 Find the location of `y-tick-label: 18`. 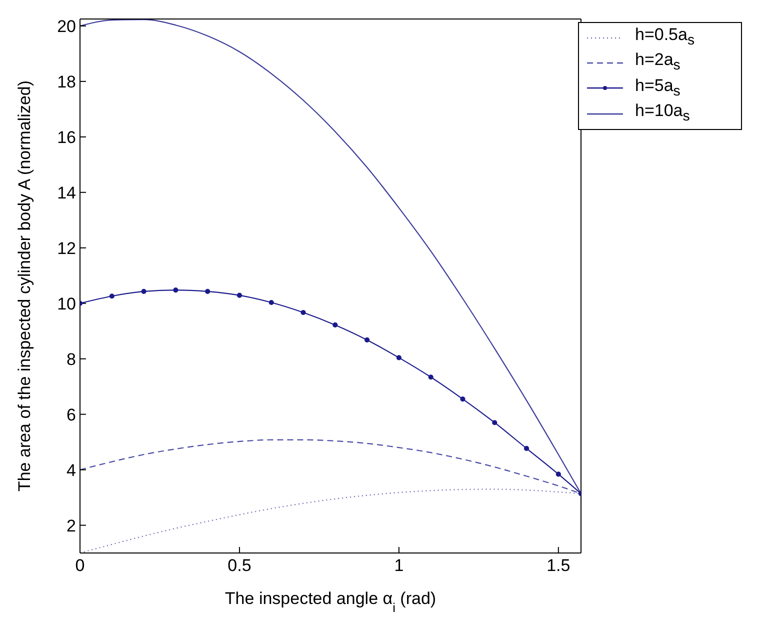

y-tick-label: 18 is located at coordinates (66, 82).